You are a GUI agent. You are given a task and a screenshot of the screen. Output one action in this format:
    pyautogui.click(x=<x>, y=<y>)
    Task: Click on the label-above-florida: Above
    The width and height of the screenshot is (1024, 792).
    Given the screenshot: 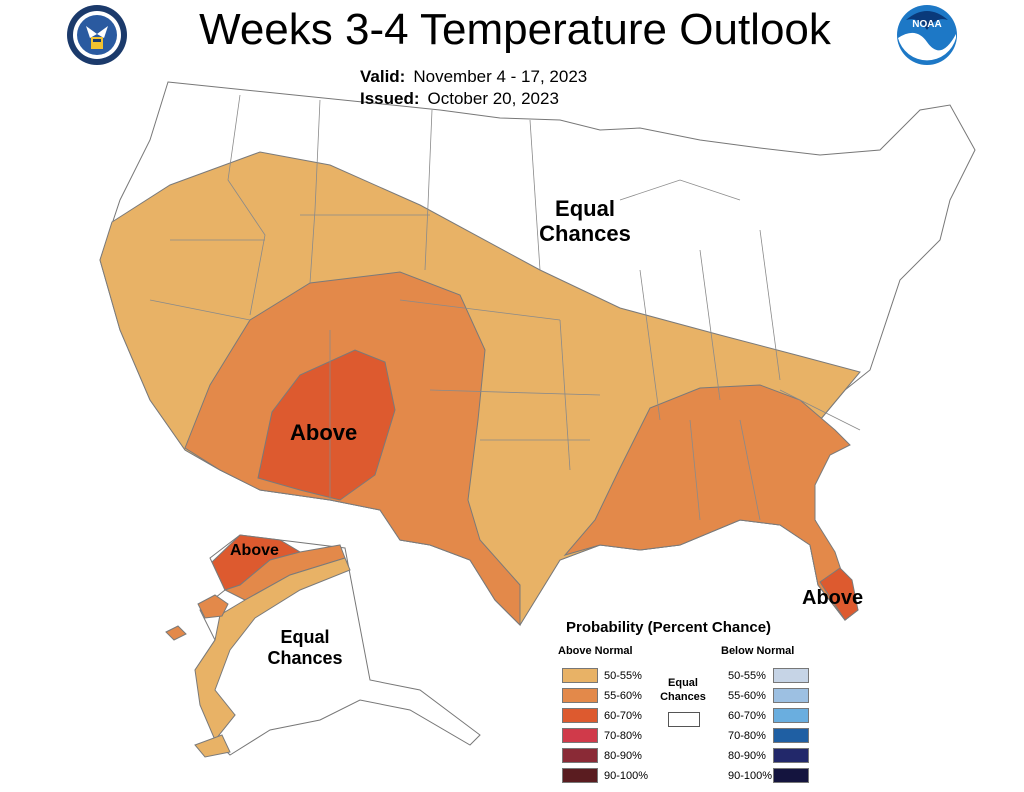 What is the action you would take?
    pyautogui.click(x=833, y=598)
    